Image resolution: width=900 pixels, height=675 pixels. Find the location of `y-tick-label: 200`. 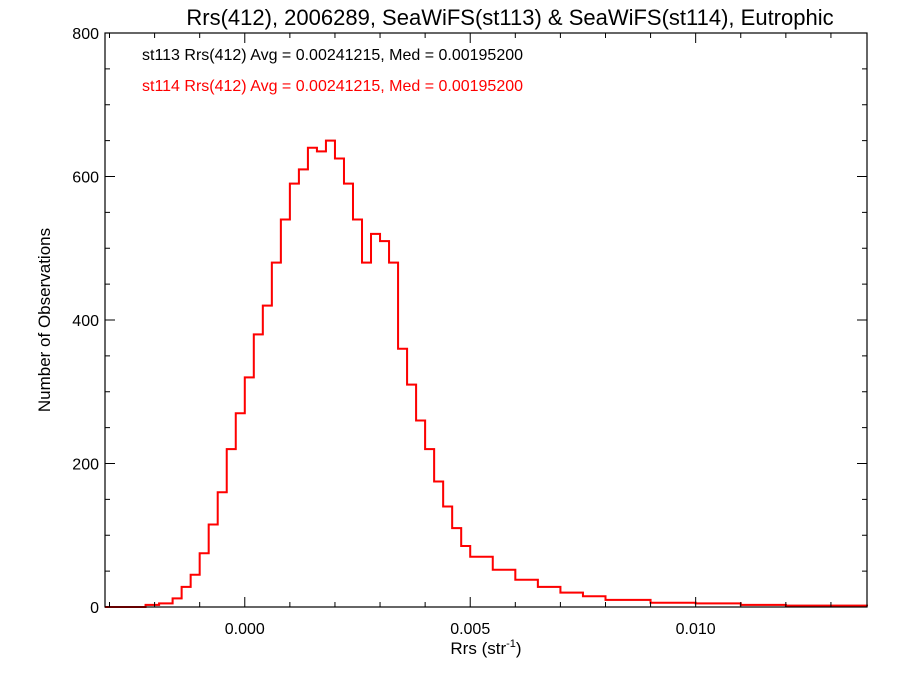

y-tick-label: 200 is located at coordinates (85, 465).